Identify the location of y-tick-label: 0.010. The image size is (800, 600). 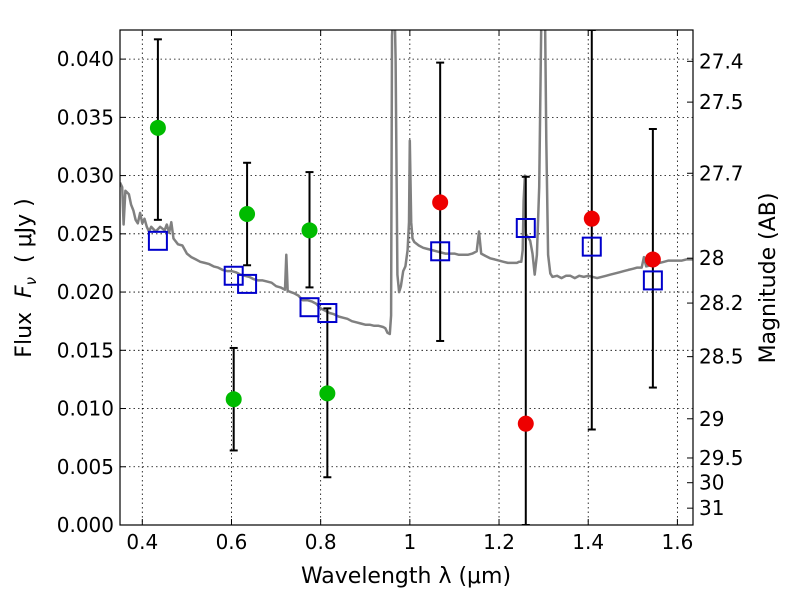
(85, 409).